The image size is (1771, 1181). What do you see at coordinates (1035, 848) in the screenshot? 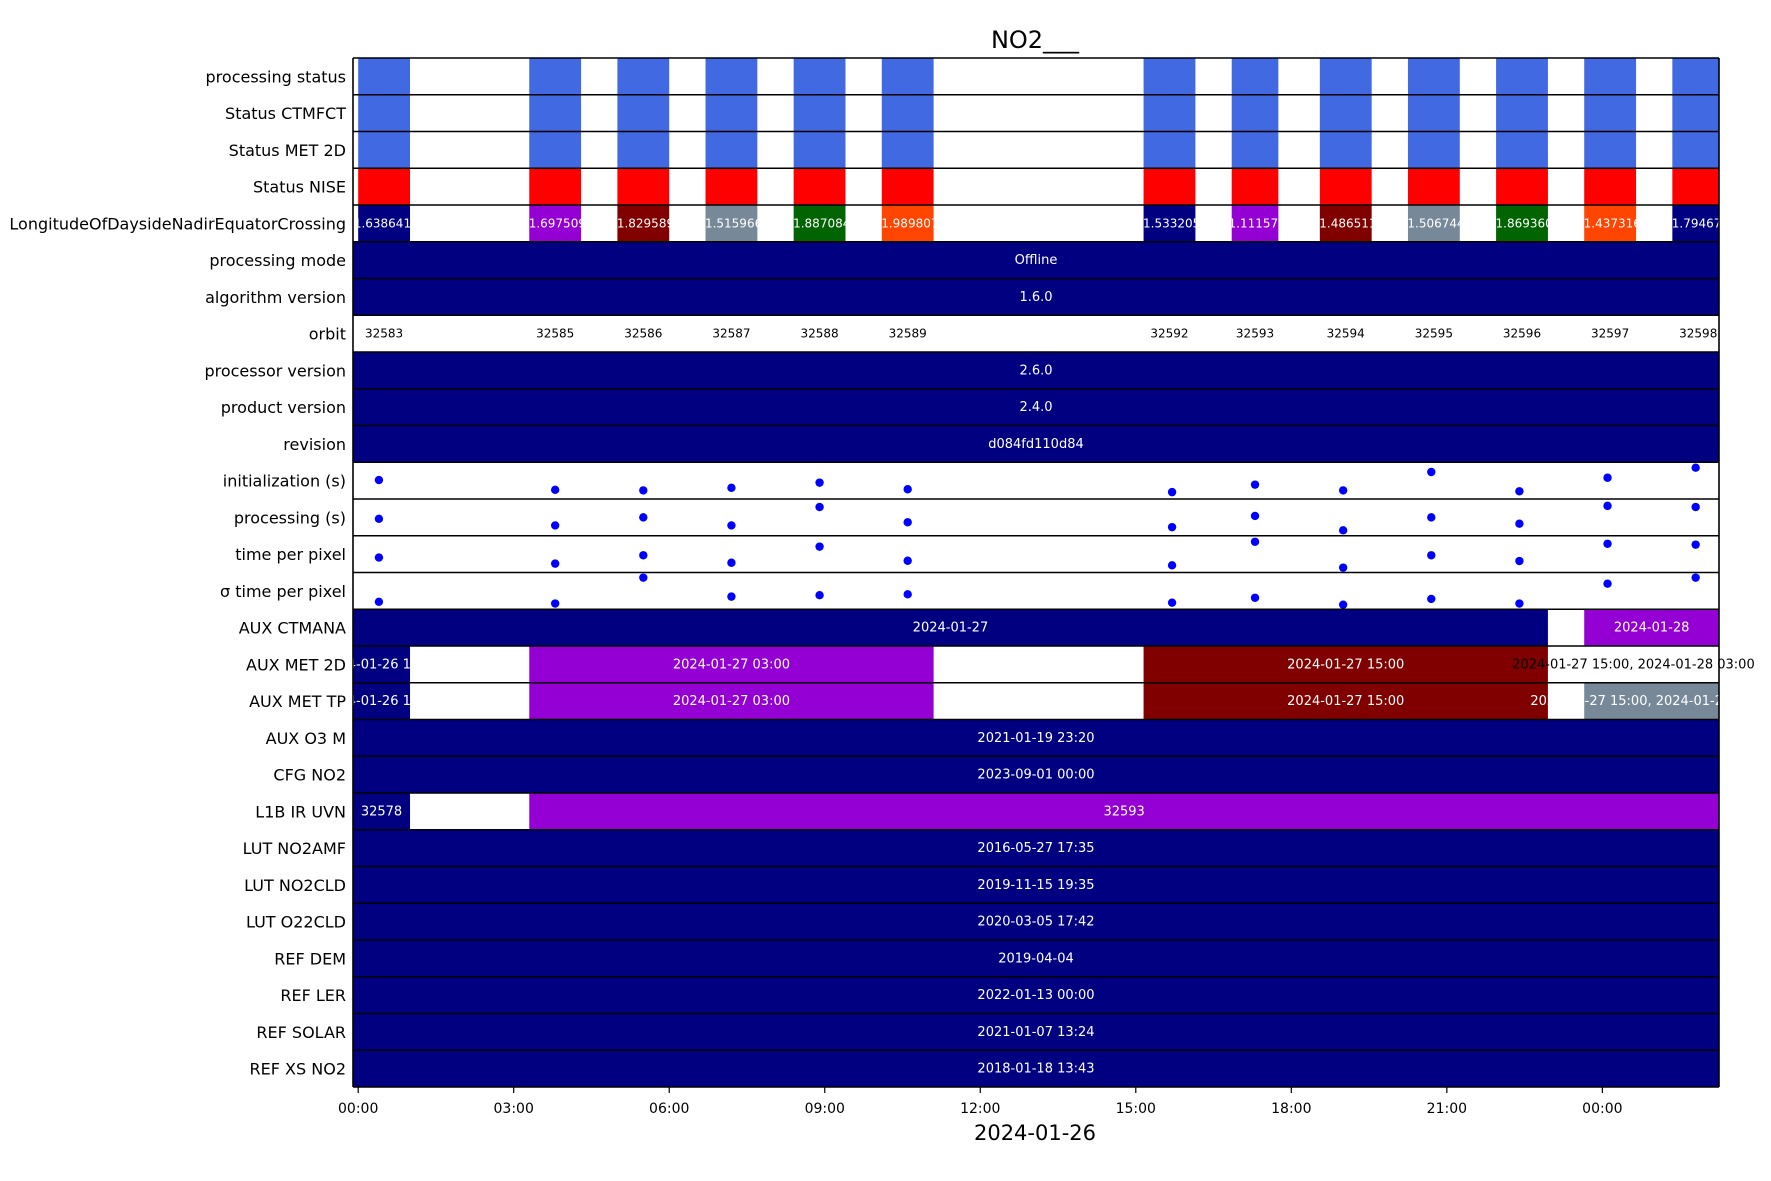
I see `full-row-label-21: 2016-05-27 17:35` at bounding box center [1035, 848].